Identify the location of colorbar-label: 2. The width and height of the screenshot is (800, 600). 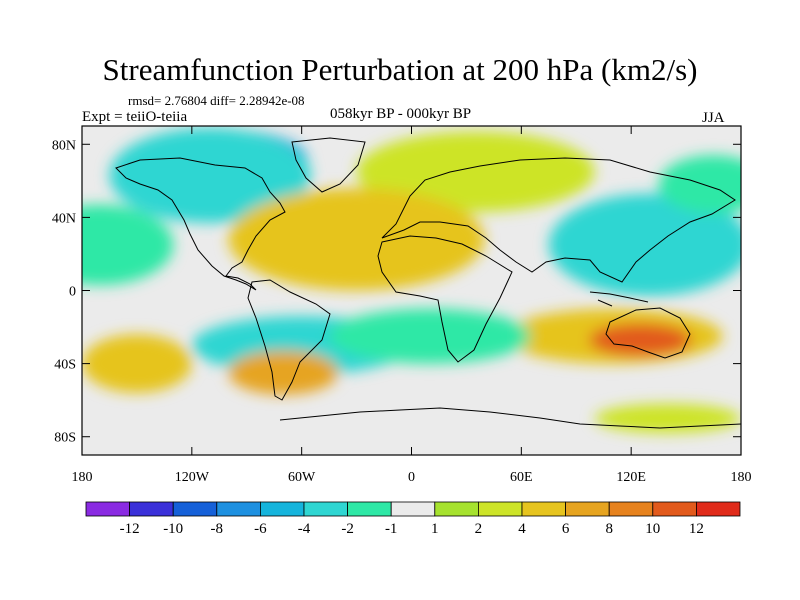
(479, 529).